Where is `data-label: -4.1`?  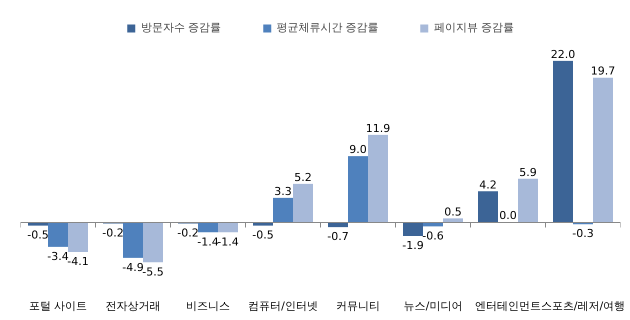 data-label: -4.1 is located at coordinates (78, 261).